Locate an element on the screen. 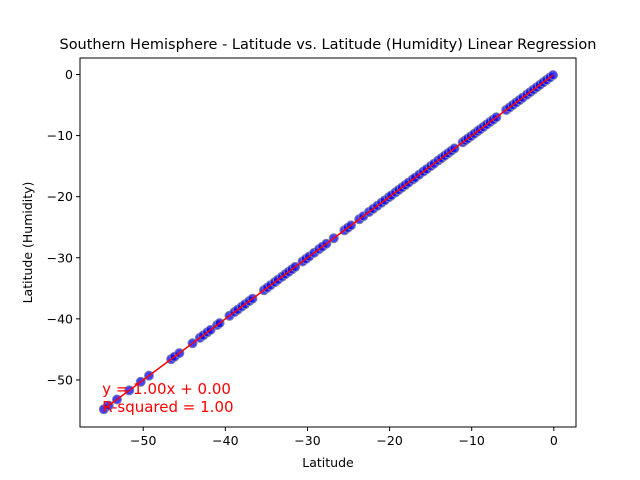 This screenshot has width=640, height=480. annotation-layer: y = 1.00x + 0.00R-squared = 1.00 is located at coordinates (167, 398).